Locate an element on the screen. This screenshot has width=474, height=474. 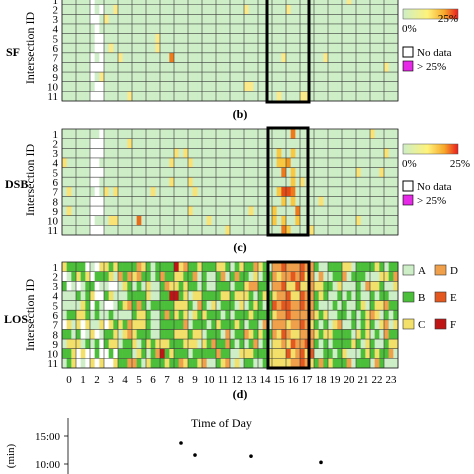
los-legend-swatch is located at coordinates (408, 270).